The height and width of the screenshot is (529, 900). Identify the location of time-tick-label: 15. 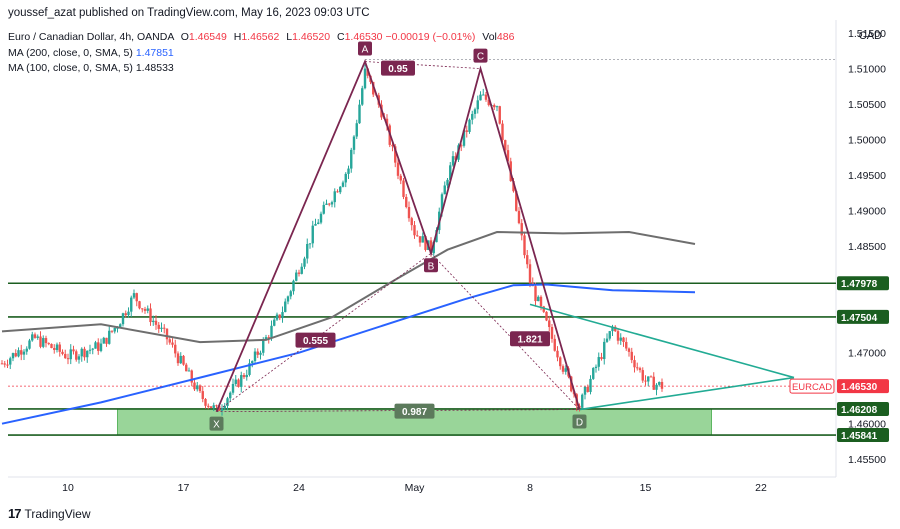
(646, 488).